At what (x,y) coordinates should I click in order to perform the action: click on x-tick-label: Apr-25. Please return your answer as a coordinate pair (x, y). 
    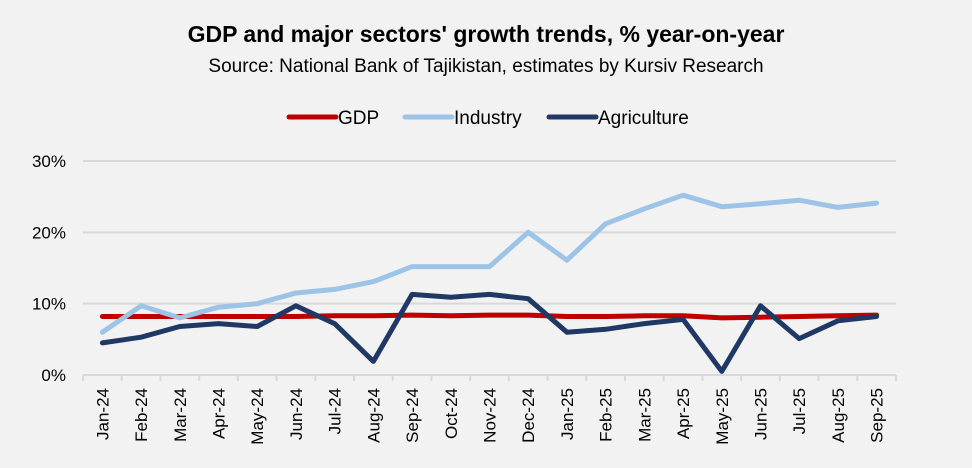
    Looking at the image, I should click on (683, 413).